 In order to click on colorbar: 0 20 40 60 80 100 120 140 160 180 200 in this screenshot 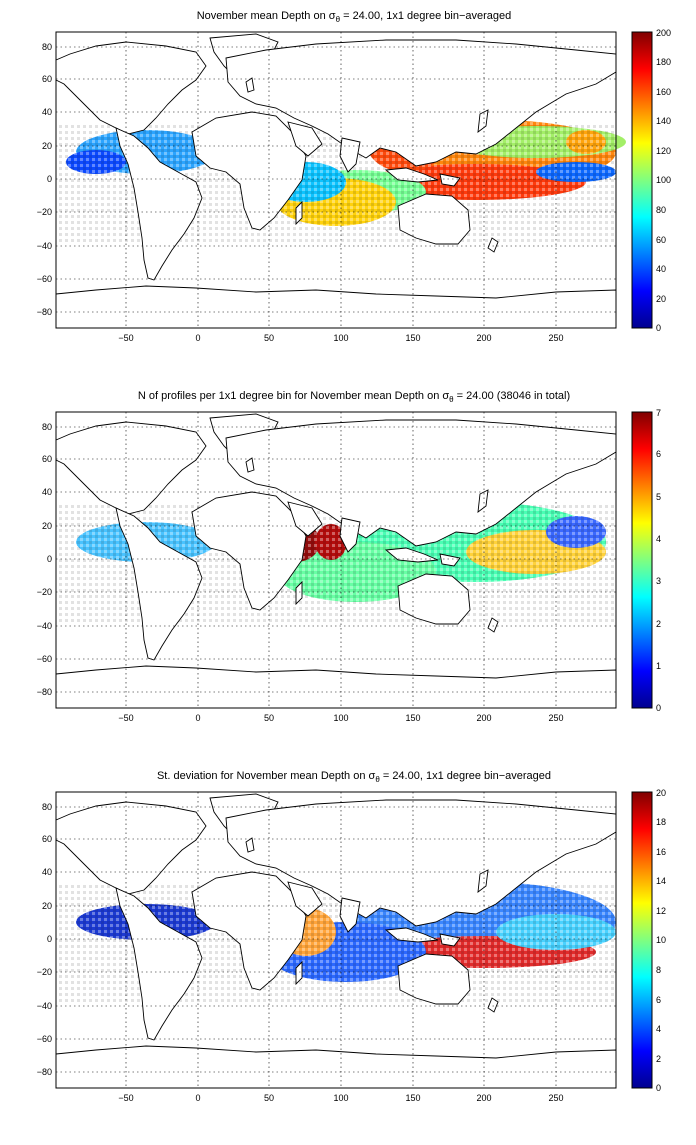, I will do `click(651, 180)`.